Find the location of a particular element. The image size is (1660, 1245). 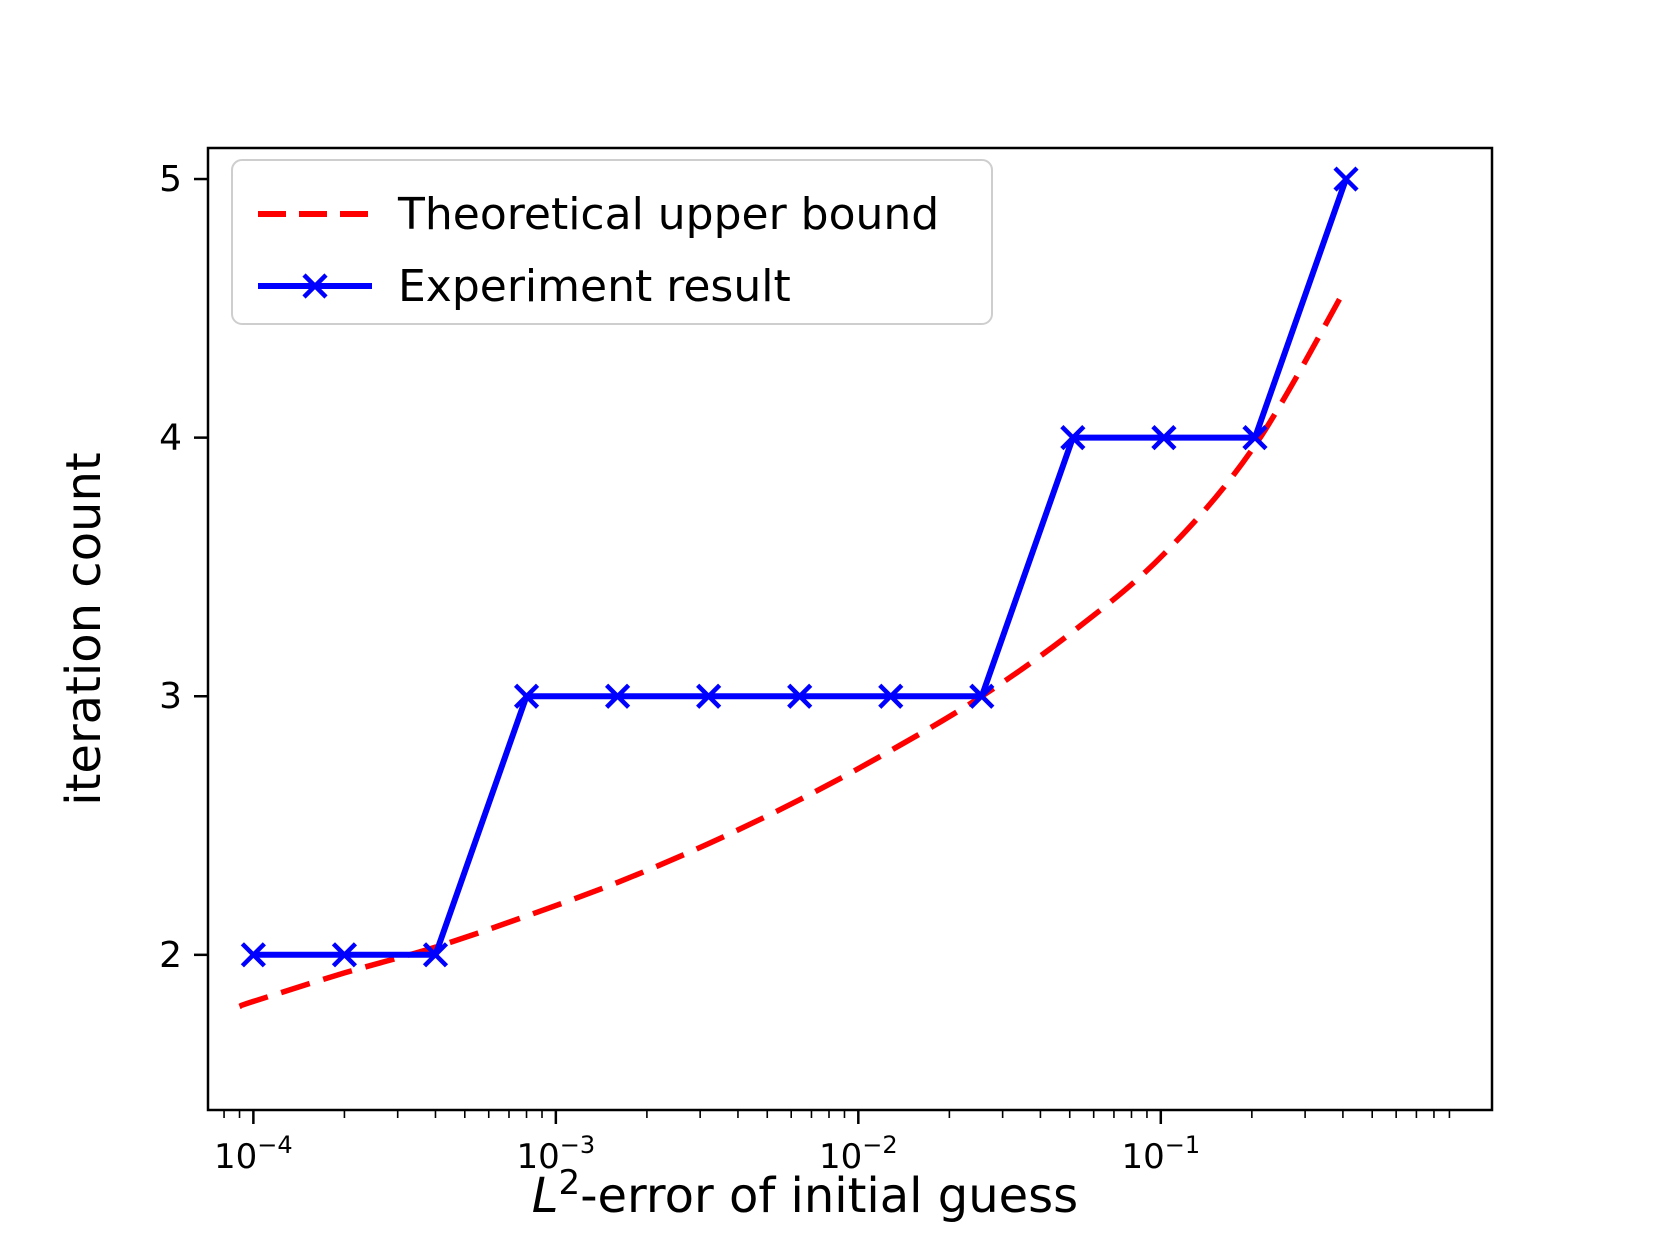

legend-entry-label: Experiment result is located at coordinates (594, 286).